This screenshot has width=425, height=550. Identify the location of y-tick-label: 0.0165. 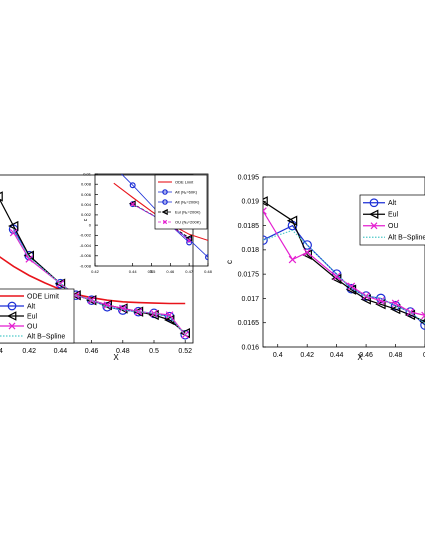
(249, 323).